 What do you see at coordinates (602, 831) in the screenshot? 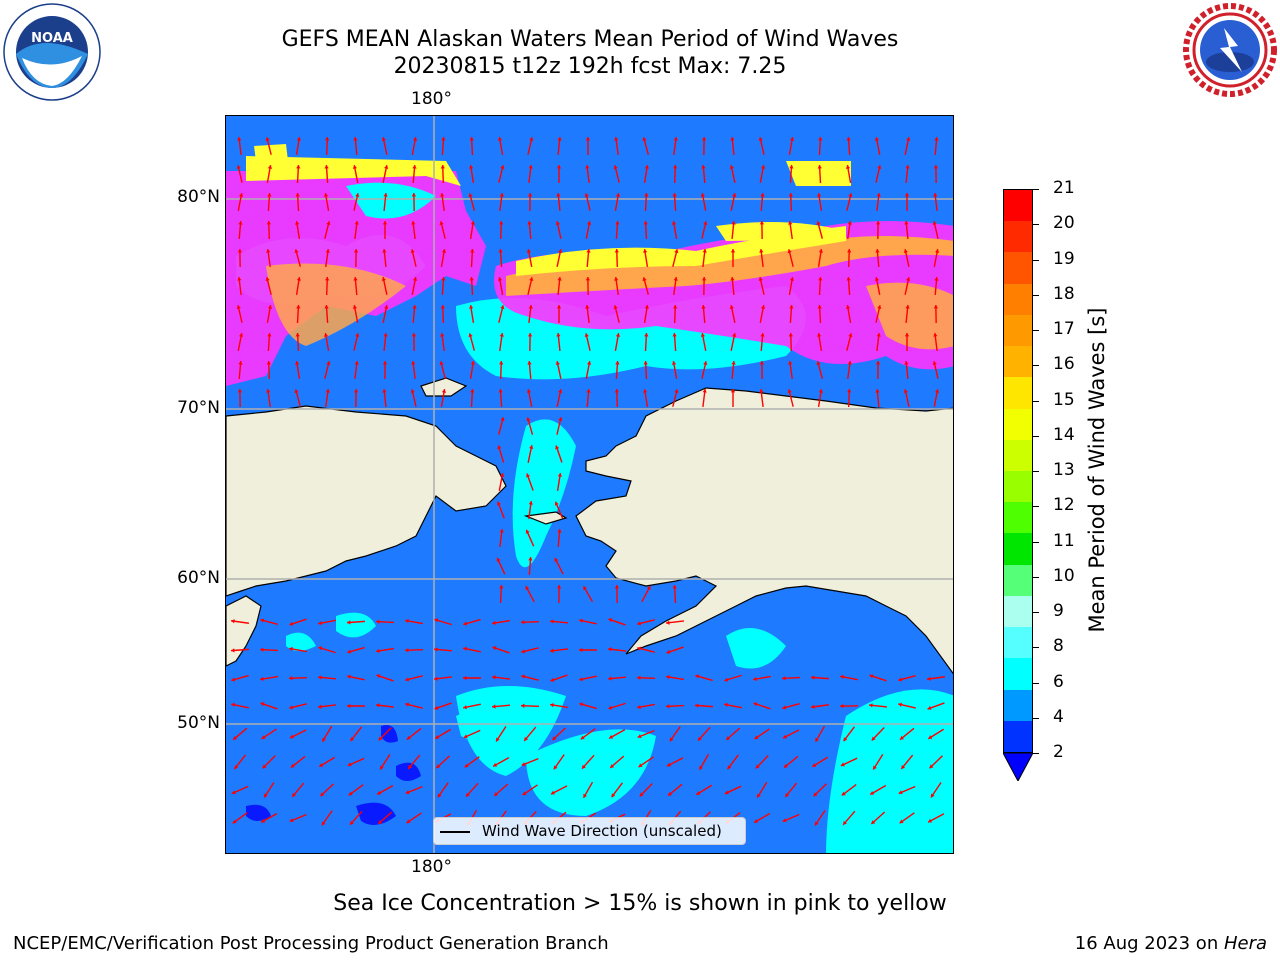
I see `legend-label: Wind Wave Direction (unscaled)` at bounding box center [602, 831].